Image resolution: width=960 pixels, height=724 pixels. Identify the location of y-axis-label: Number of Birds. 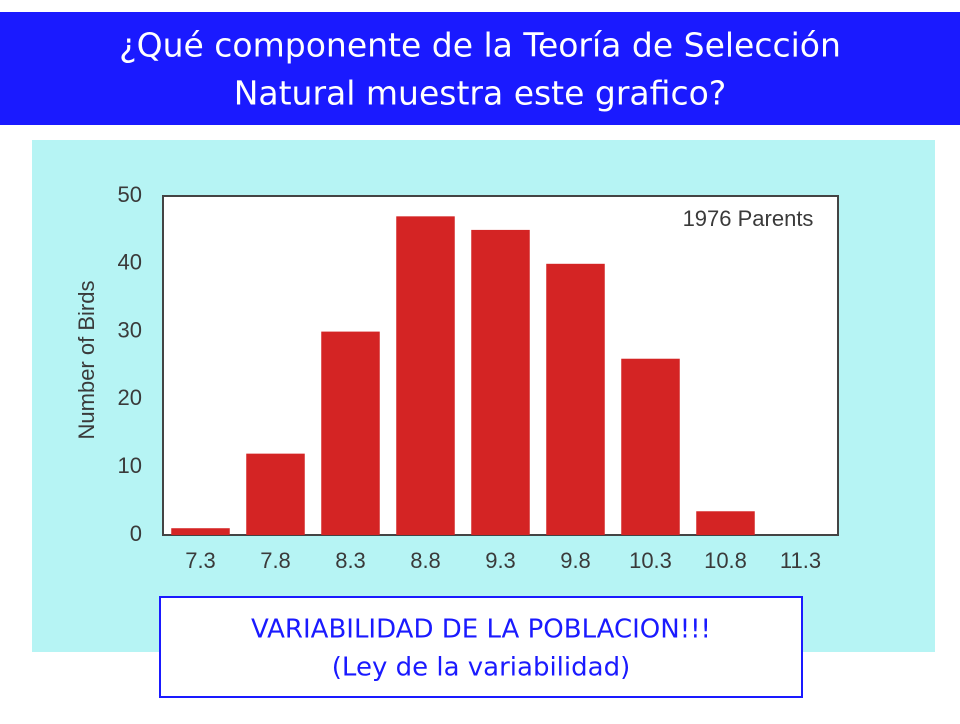
(86, 360).